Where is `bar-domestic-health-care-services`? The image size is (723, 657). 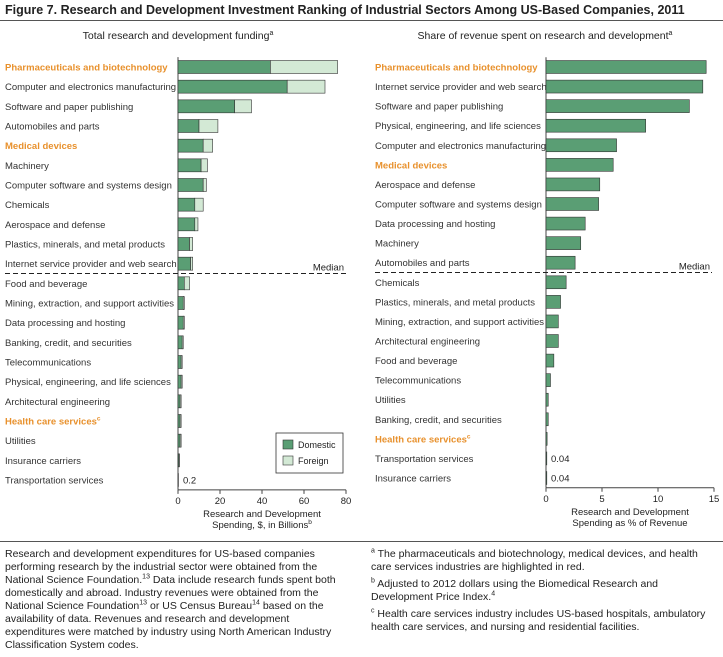 bar-domestic-health-care-services is located at coordinates (179, 421).